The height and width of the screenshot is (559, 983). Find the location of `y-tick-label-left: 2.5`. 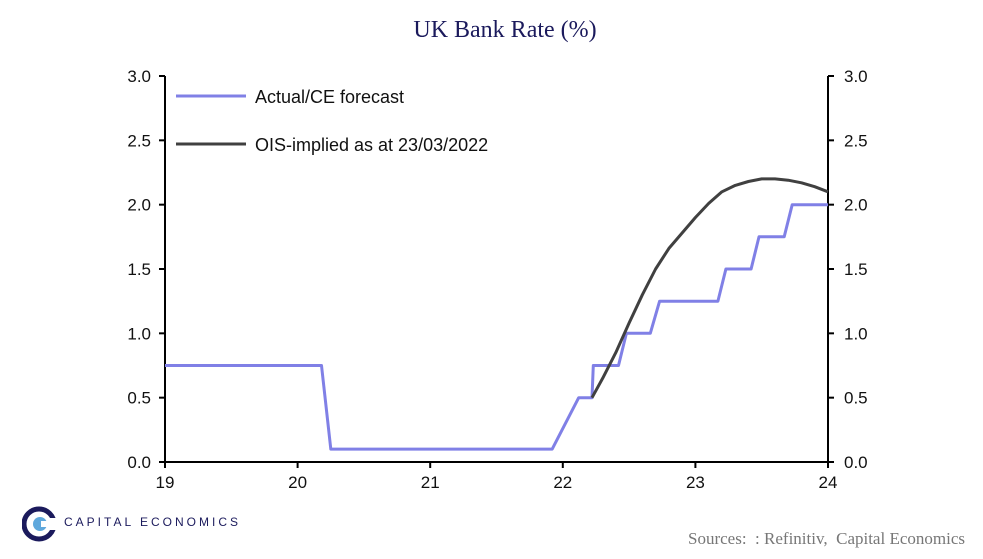

y-tick-label-left: 2.5 is located at coordinates (139, 140).